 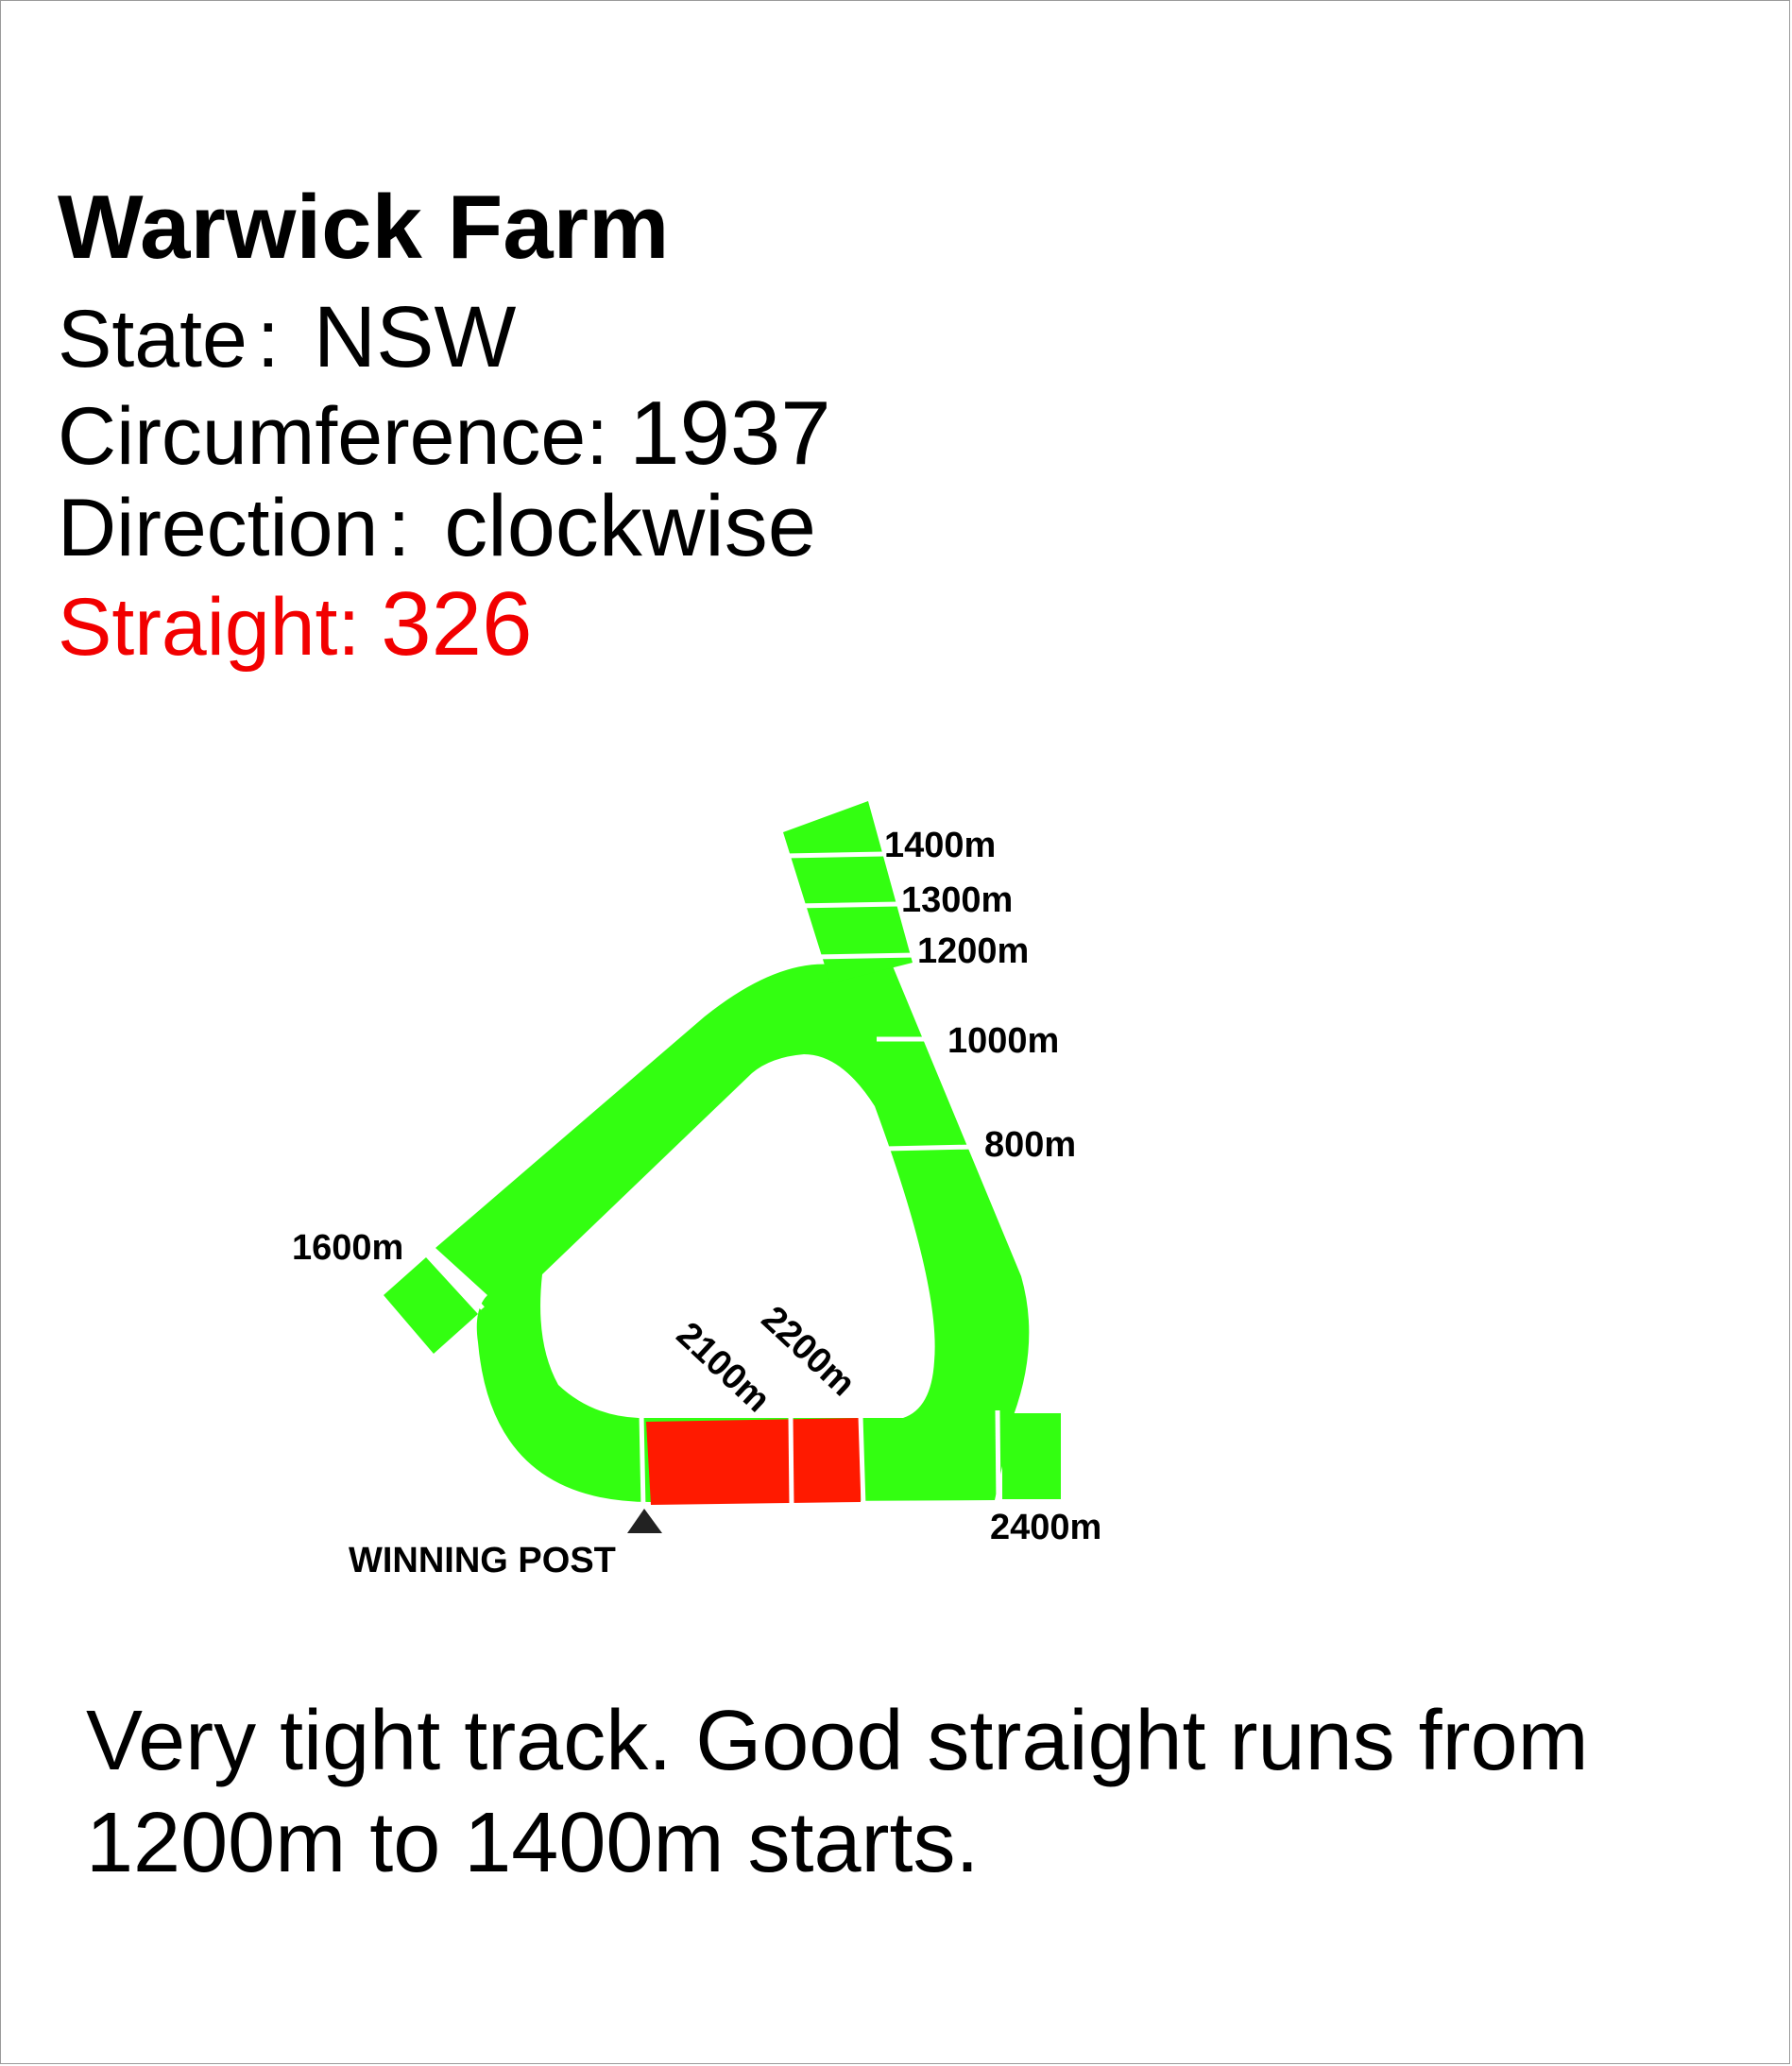 I want to click on straight-row: Straight: 326, so click(x=295, y=625).